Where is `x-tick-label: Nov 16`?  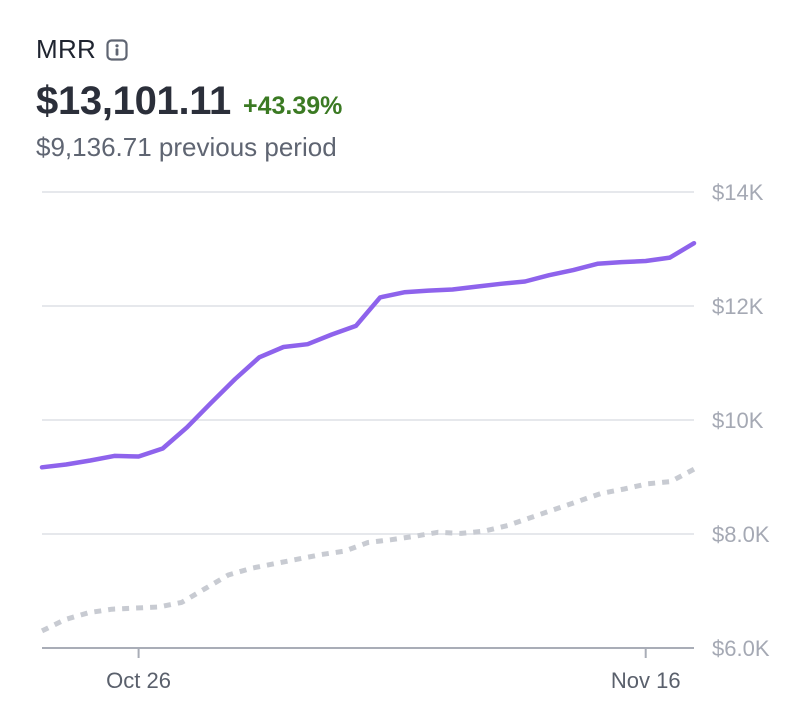
x-tick-label: Nov 16 is located at coordinates (646, 680).